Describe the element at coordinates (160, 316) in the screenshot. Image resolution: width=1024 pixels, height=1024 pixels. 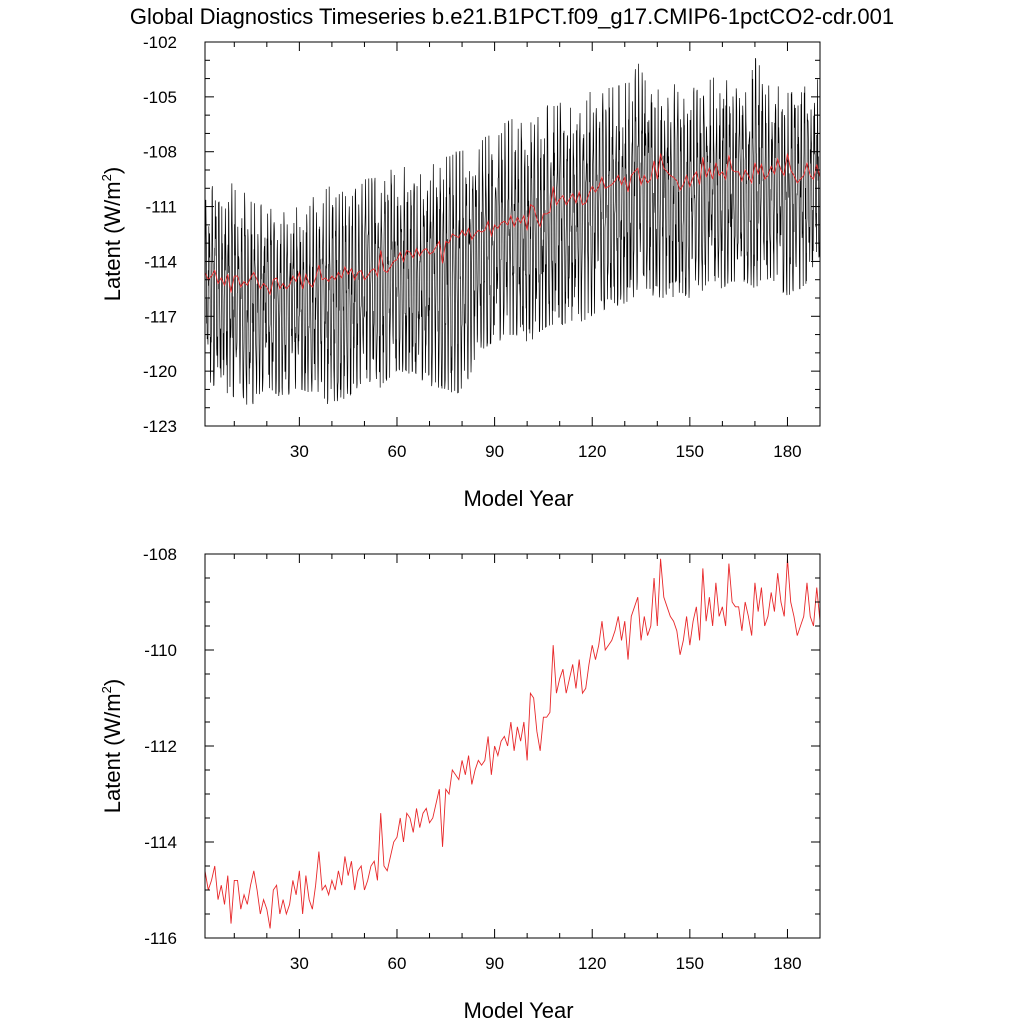
I see `y-tick-label: -117` at that location.